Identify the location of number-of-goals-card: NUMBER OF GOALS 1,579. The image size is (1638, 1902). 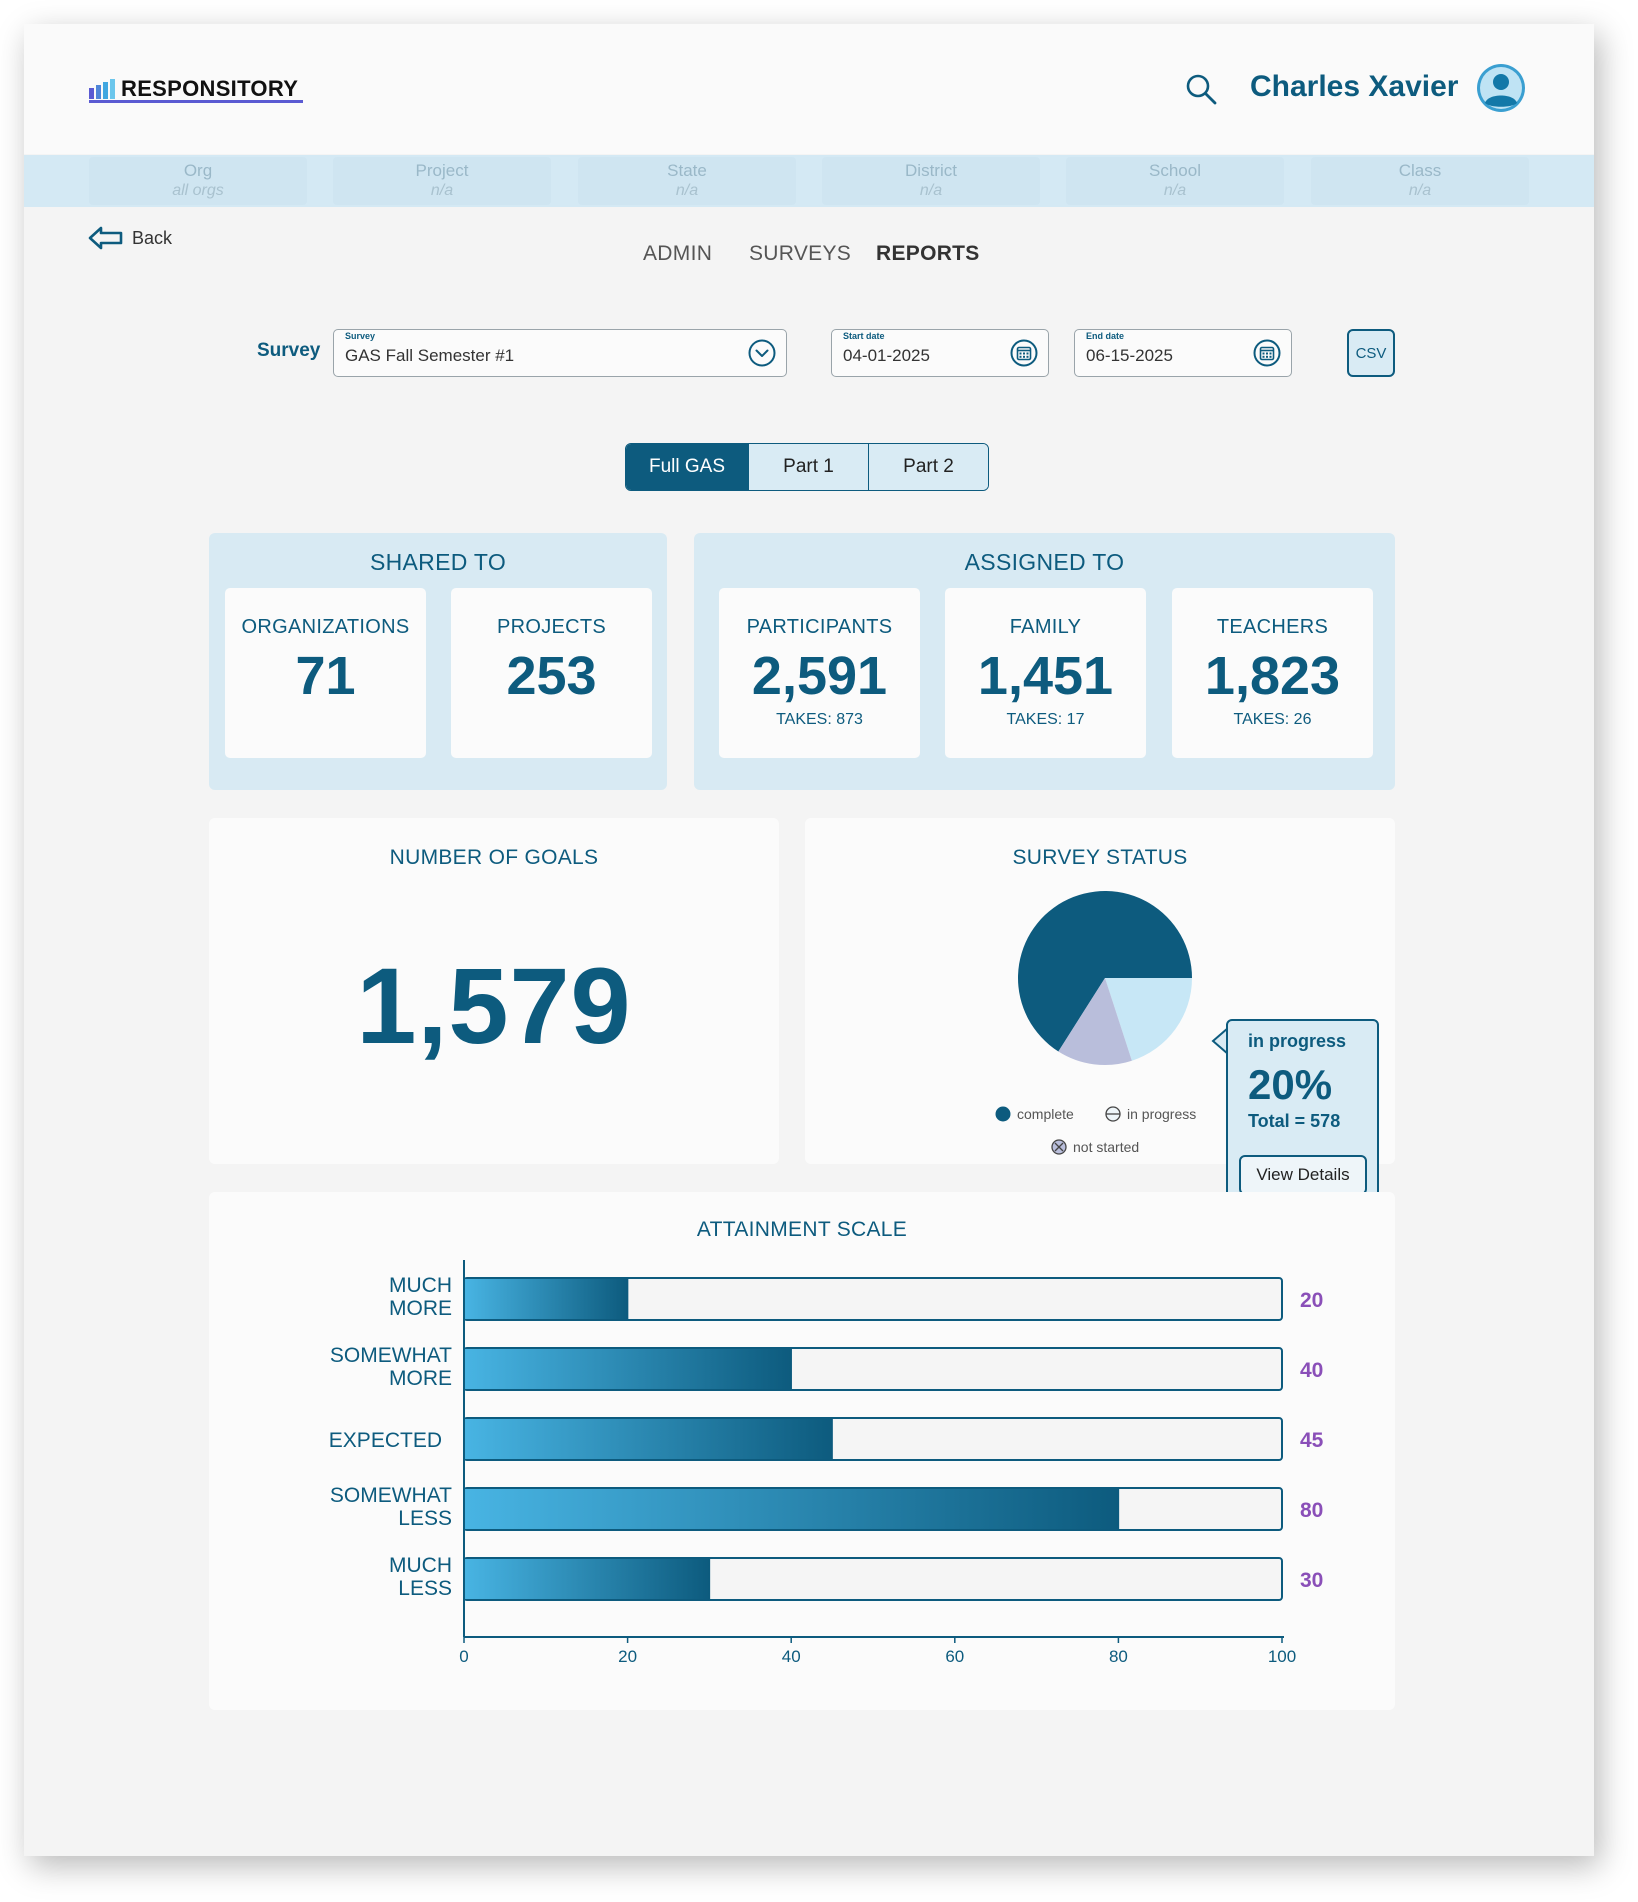
(494, 991).